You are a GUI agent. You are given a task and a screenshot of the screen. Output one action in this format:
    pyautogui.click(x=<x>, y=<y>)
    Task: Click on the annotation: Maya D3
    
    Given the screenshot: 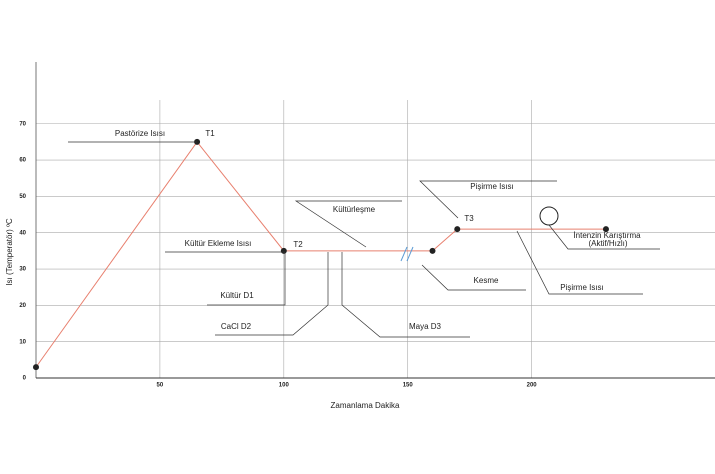 What is the action you would take?
    pyautogui.click(x=425, y=326)
    